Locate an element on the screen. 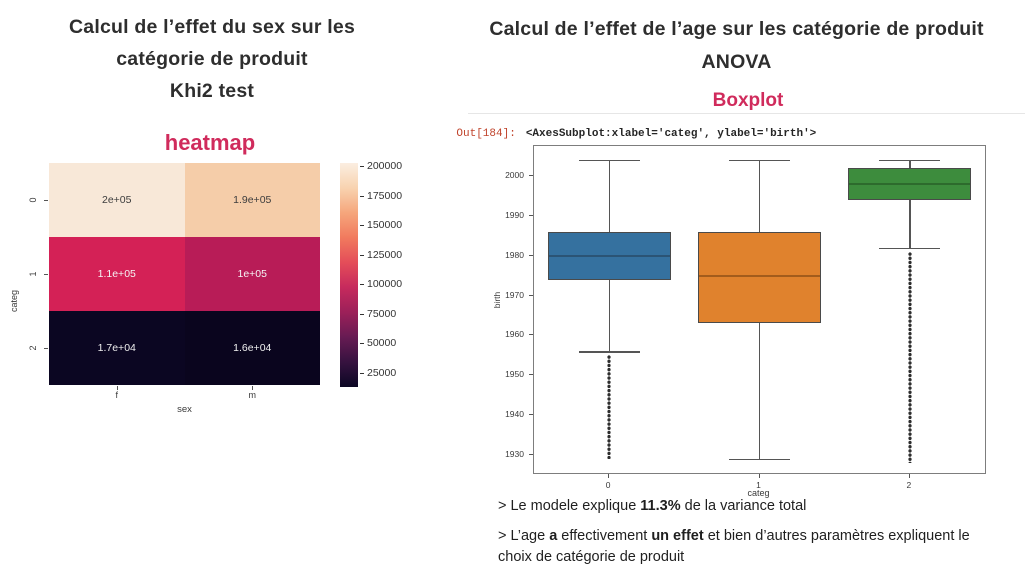 This screenshot has width=1025, height=576. heatmap-cell: 2e+05 is located at coordinates (117, 200).